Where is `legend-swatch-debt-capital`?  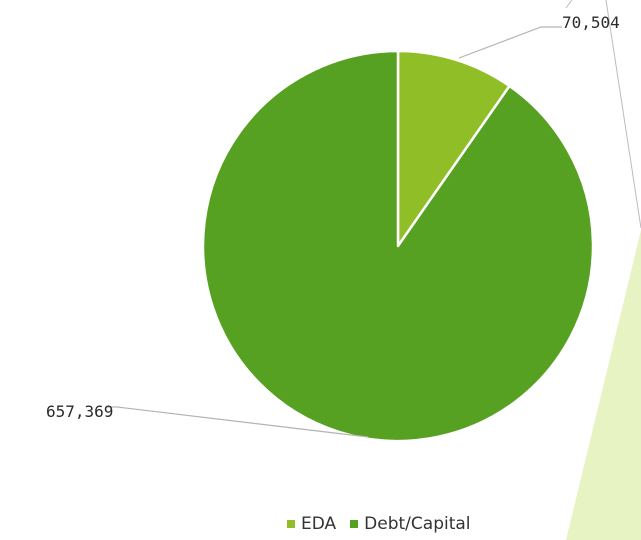
legend-swatch-debt-capital is located at coordinates (354, 524).